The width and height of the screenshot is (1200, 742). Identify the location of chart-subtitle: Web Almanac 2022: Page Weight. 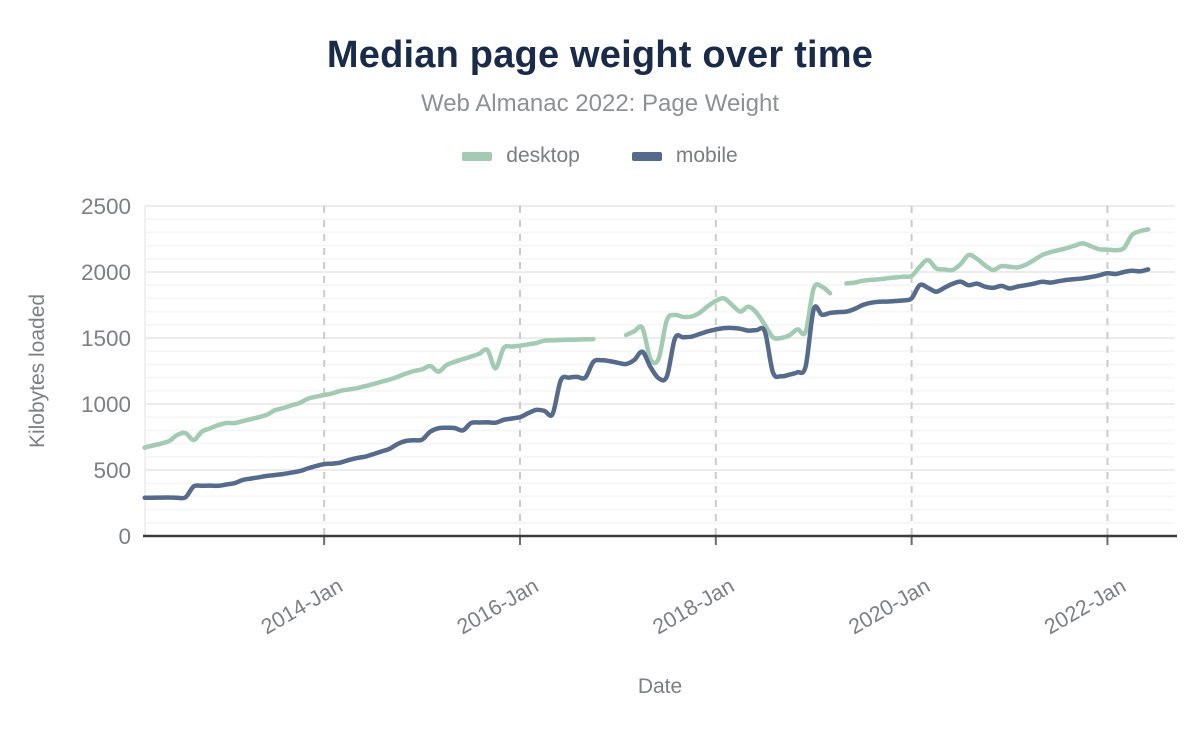
(599, 103).